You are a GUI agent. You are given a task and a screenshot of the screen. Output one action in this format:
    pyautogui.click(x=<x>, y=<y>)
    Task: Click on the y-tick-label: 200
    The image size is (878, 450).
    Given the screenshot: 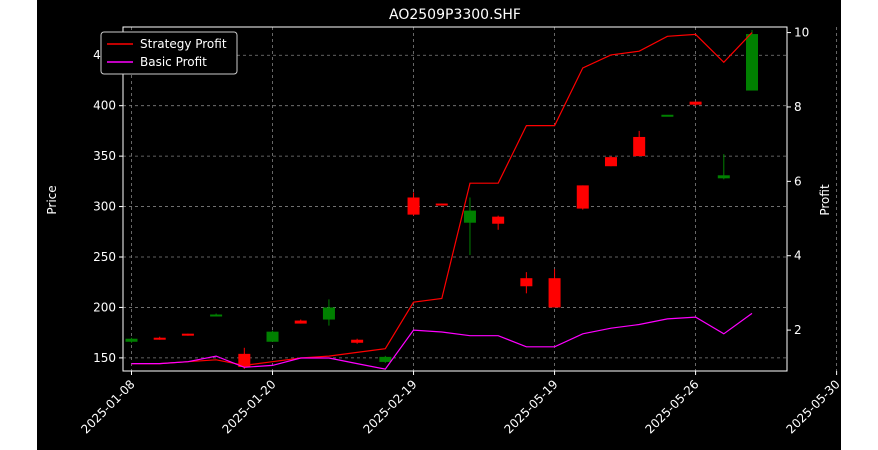 What is the action you would take?
    pyautogui.click(x=104, y=307)
    